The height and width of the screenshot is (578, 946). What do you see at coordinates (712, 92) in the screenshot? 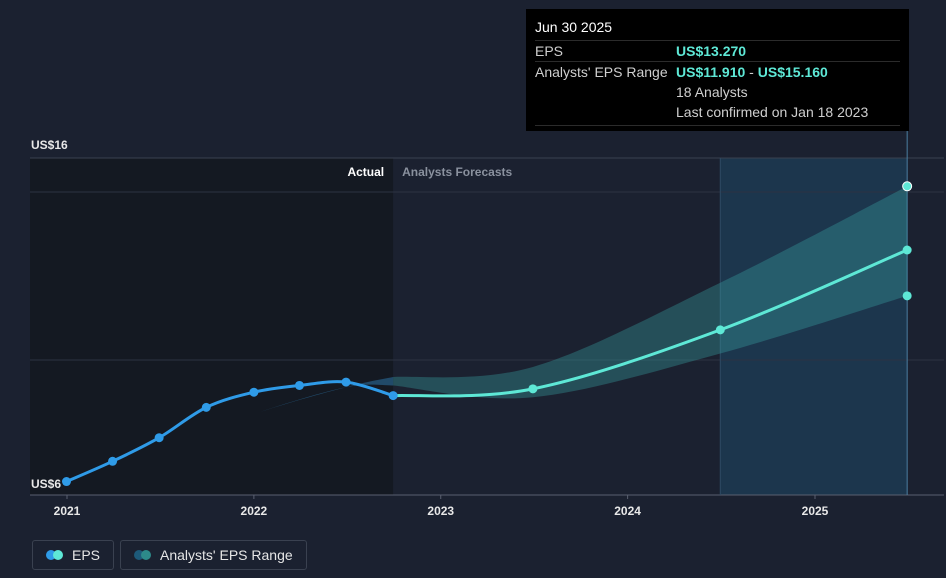
I see `tooltip-analysts: 18 Analysts` at bounding box center [712, 92].